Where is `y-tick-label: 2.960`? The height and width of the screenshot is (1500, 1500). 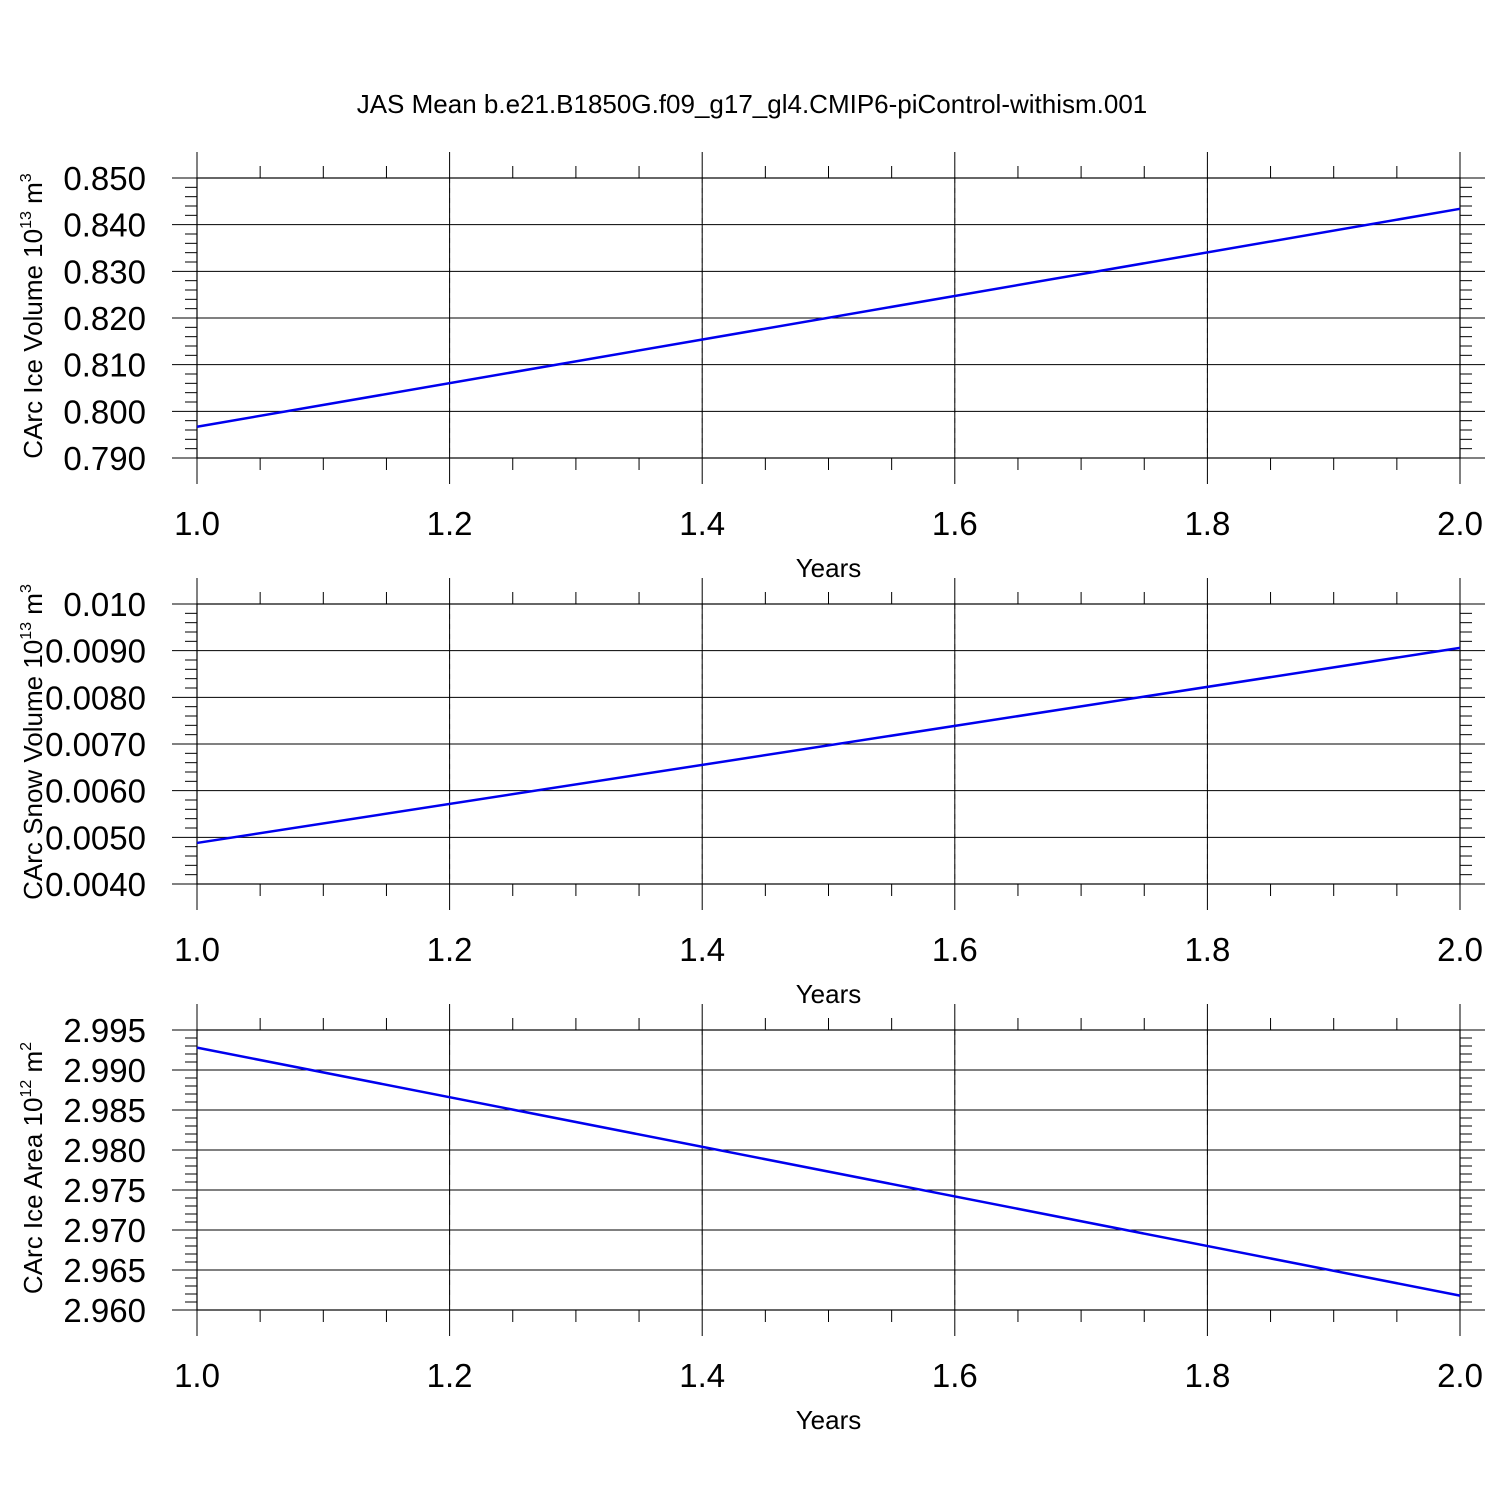 y-tick-label: 2.960 is located at coordinates (104, 1310).